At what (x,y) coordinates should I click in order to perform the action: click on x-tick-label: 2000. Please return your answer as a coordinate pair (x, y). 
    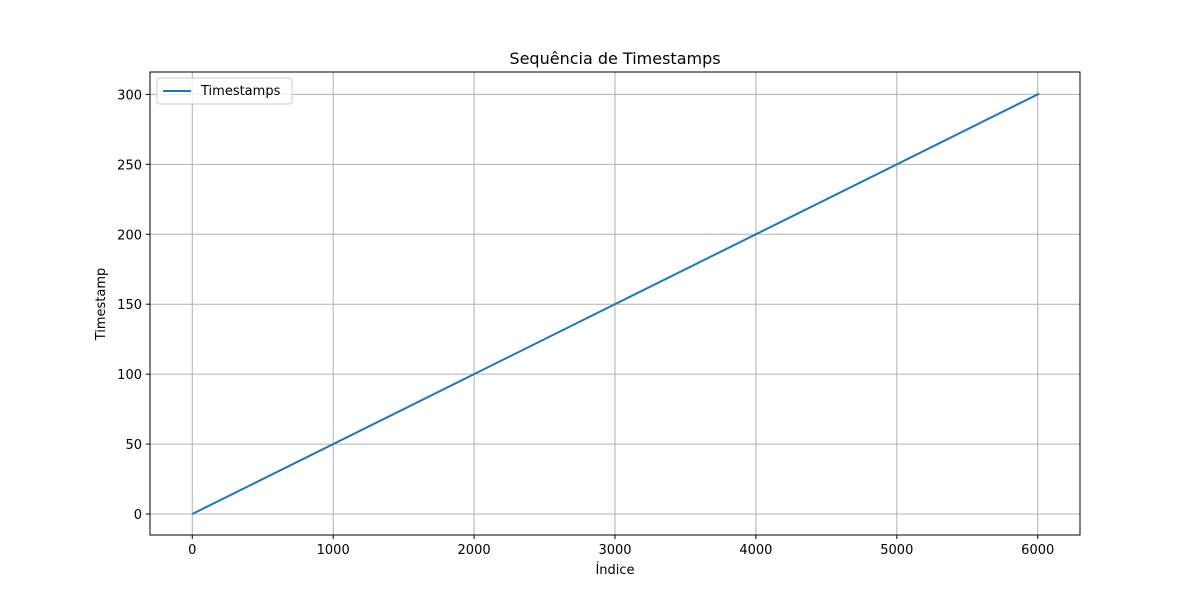
    Looking at the image, I should click on (474, 550).